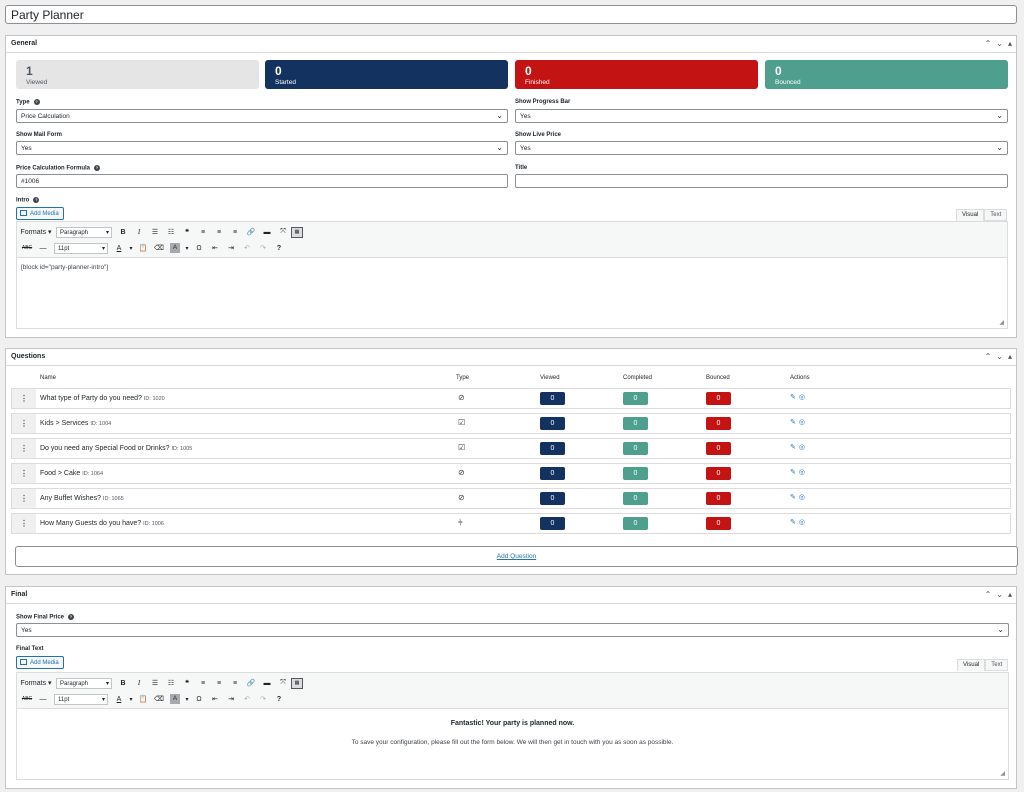 Image resolution: width=1024 pixels, height=792 pixels. I want to click on type-select: Price Calculation ⌄, so click(262, 116).